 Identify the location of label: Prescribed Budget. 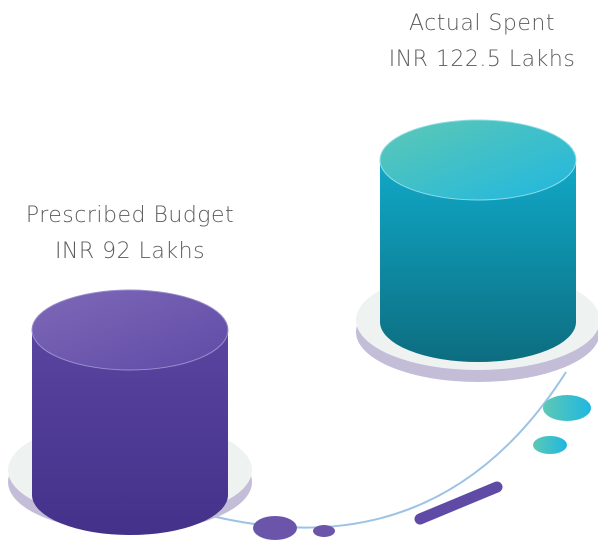
(130, 215).